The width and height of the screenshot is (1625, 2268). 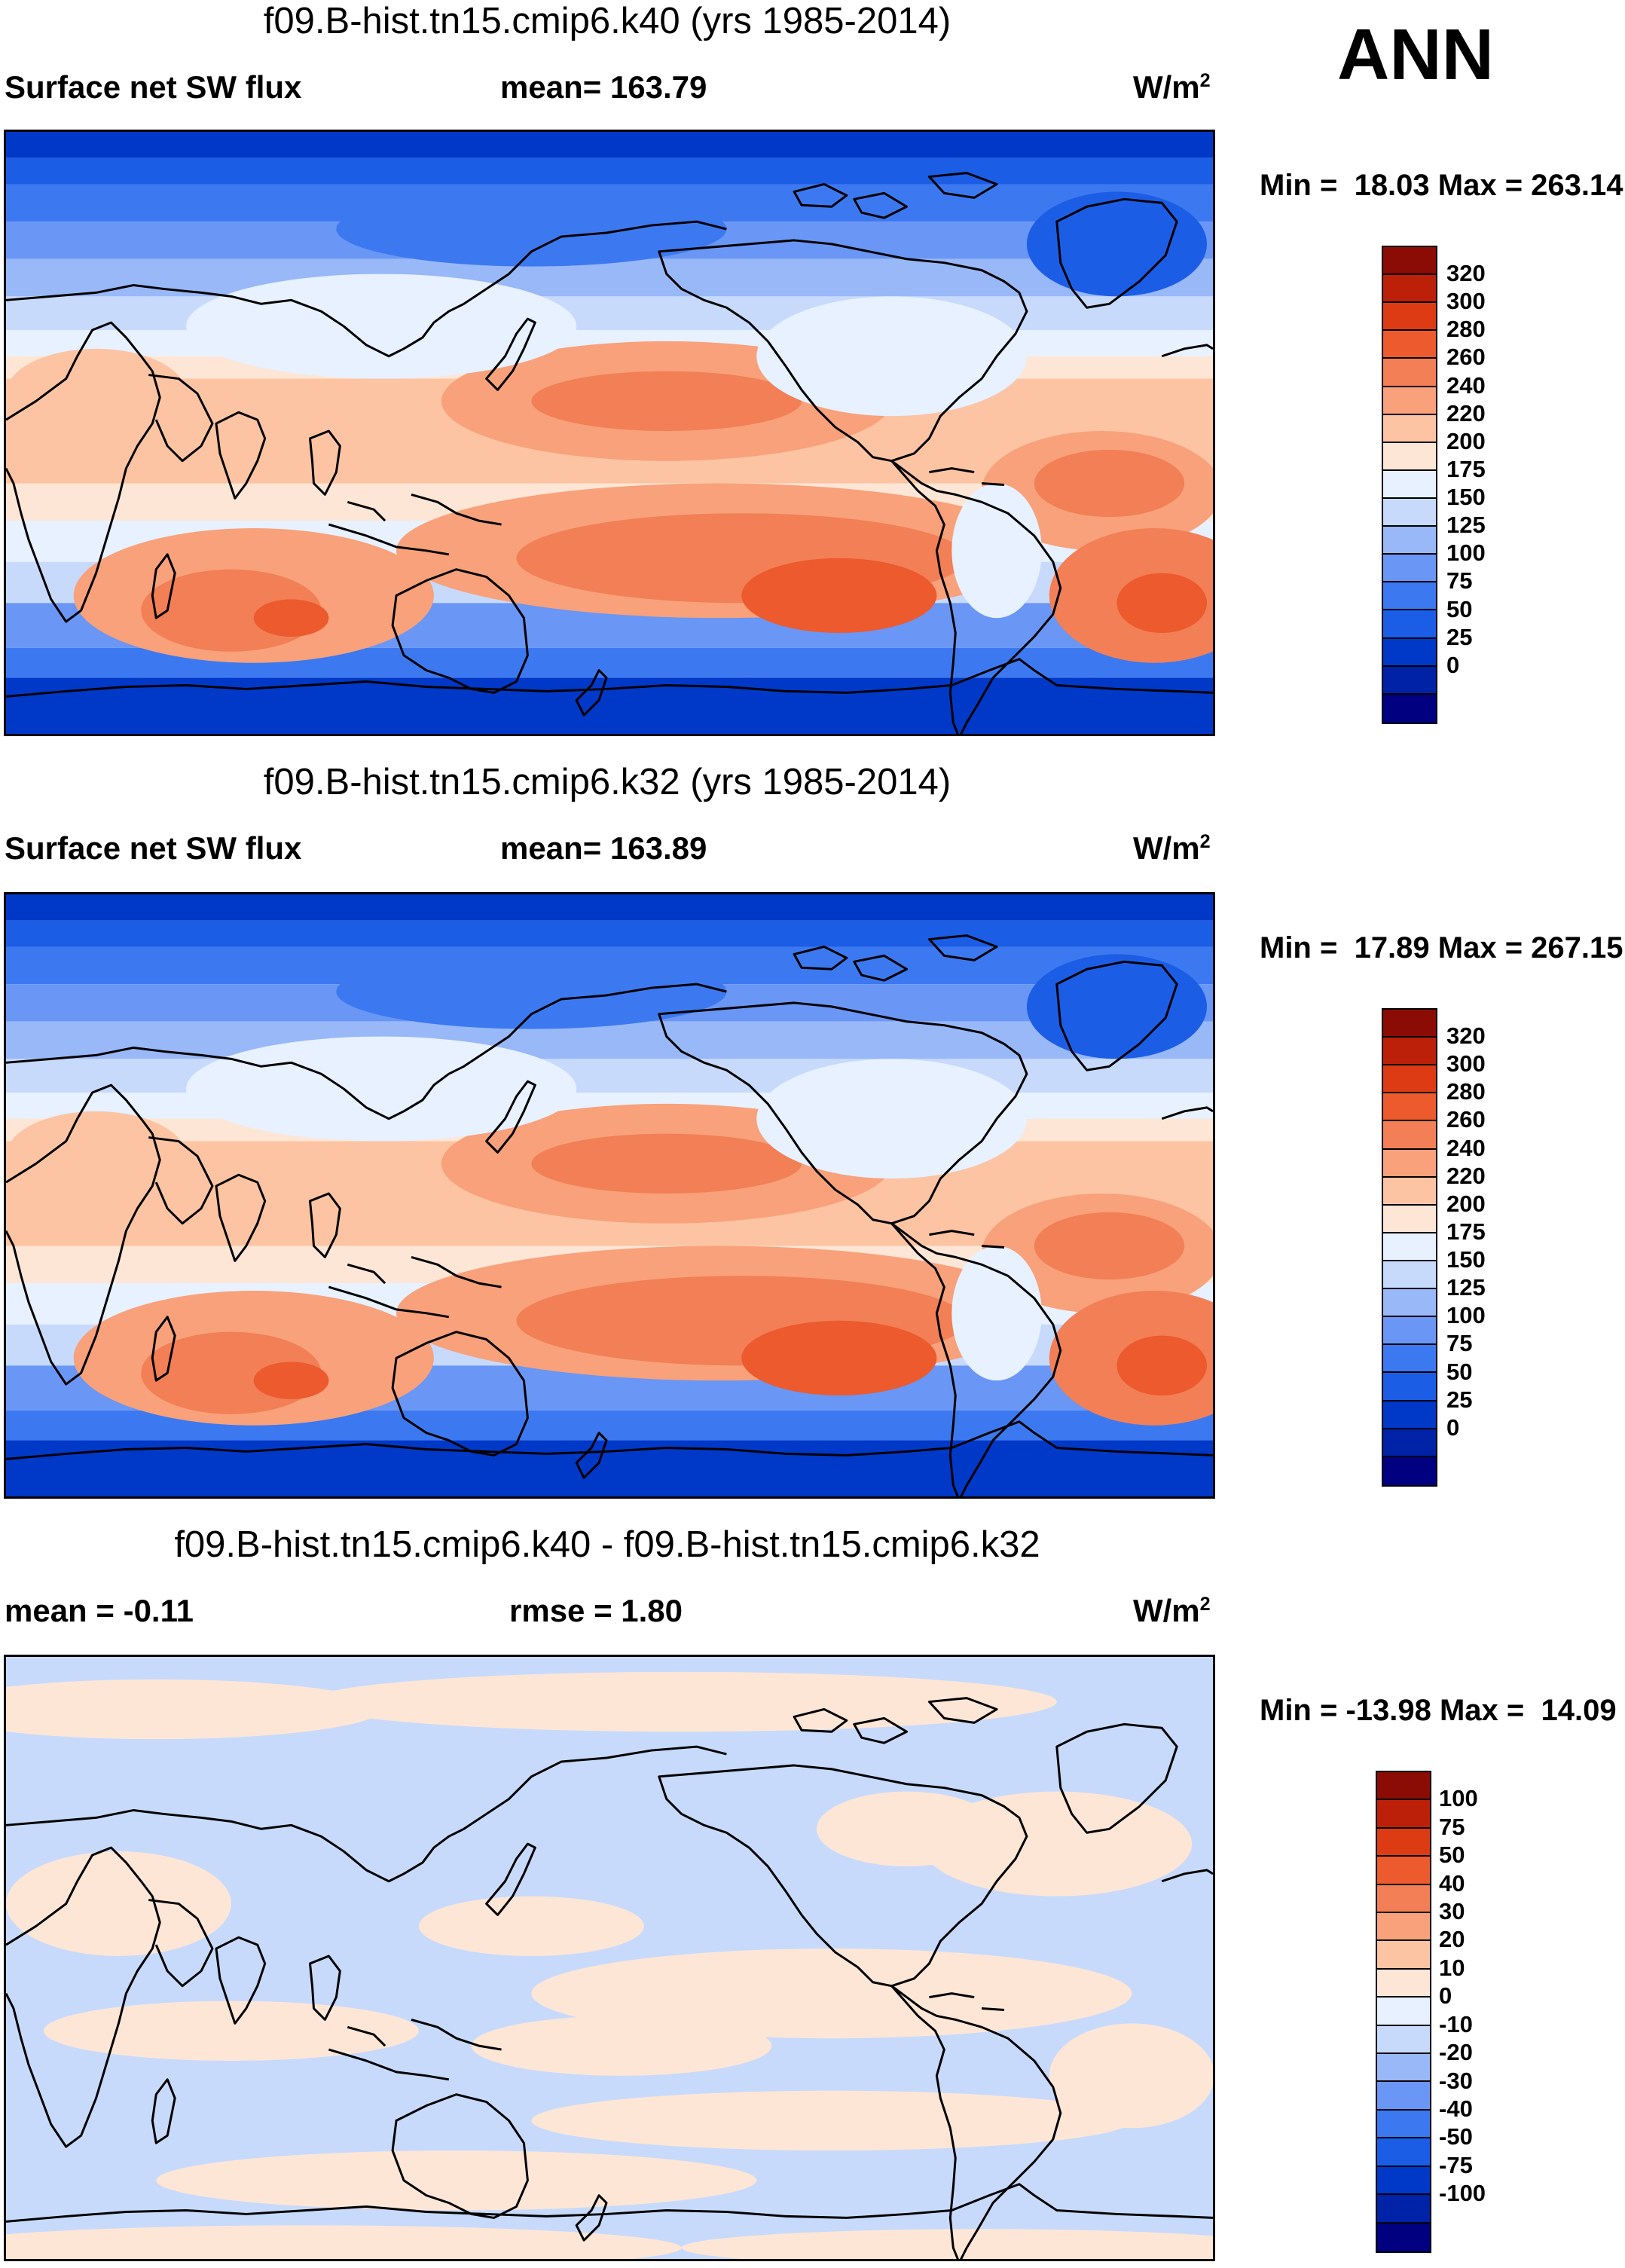 I want to click on season-label: ANN, so click(x=1415, y=54).